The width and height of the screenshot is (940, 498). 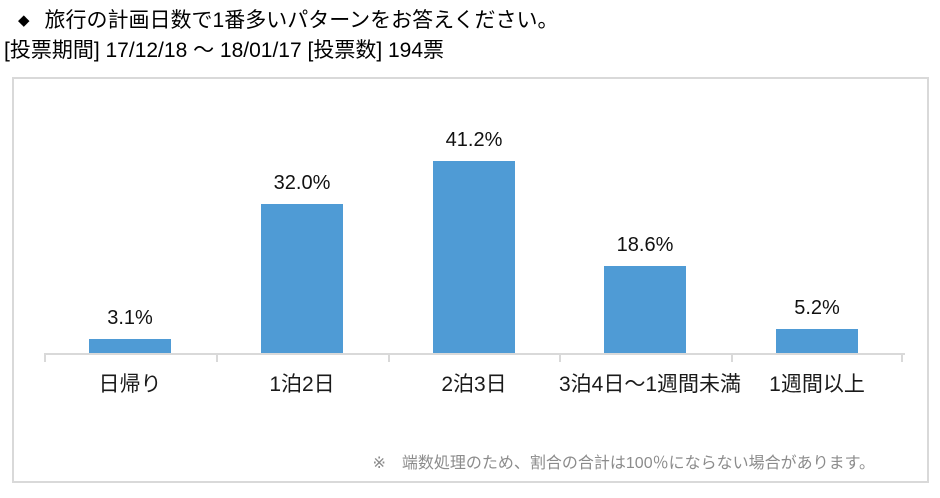 What do you see at coordinates (645, 245) in the screenshot?
I see `bar-value-label-3: 18.6%` at bounding box center [645, 245].